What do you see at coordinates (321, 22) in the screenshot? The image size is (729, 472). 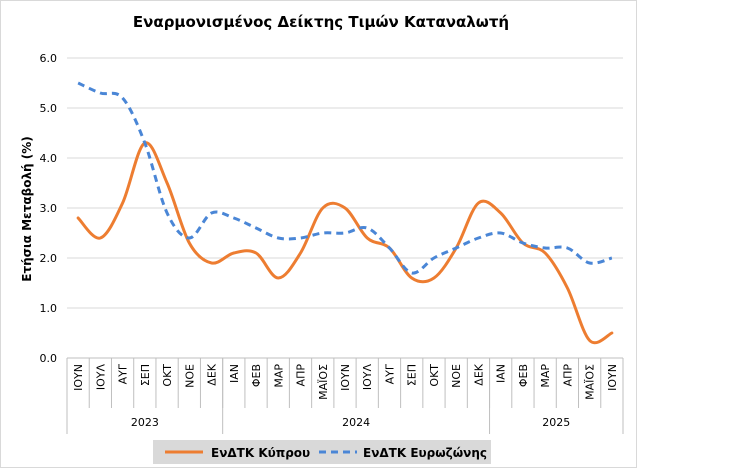 I see `chart-title: Εναρμονισμένος Δείκτης Τιμών Καταναλωτή` at bounding box center [321, 22].